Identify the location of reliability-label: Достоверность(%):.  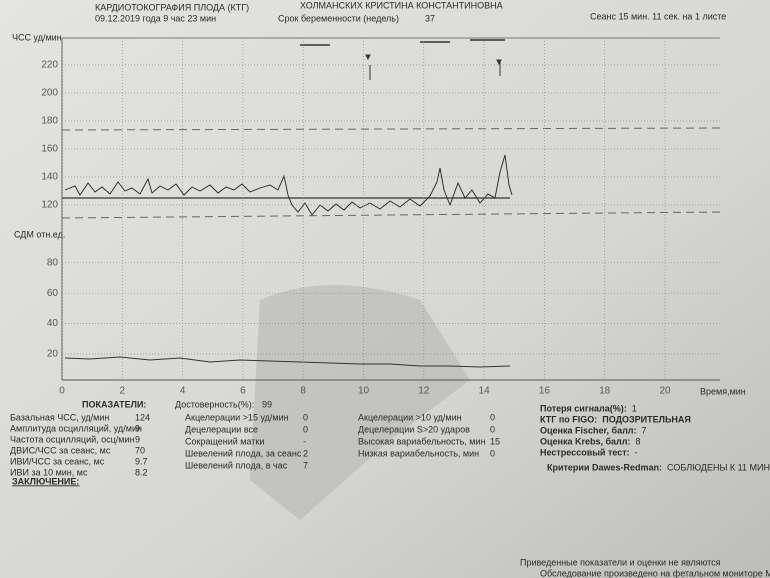
(214, 404).